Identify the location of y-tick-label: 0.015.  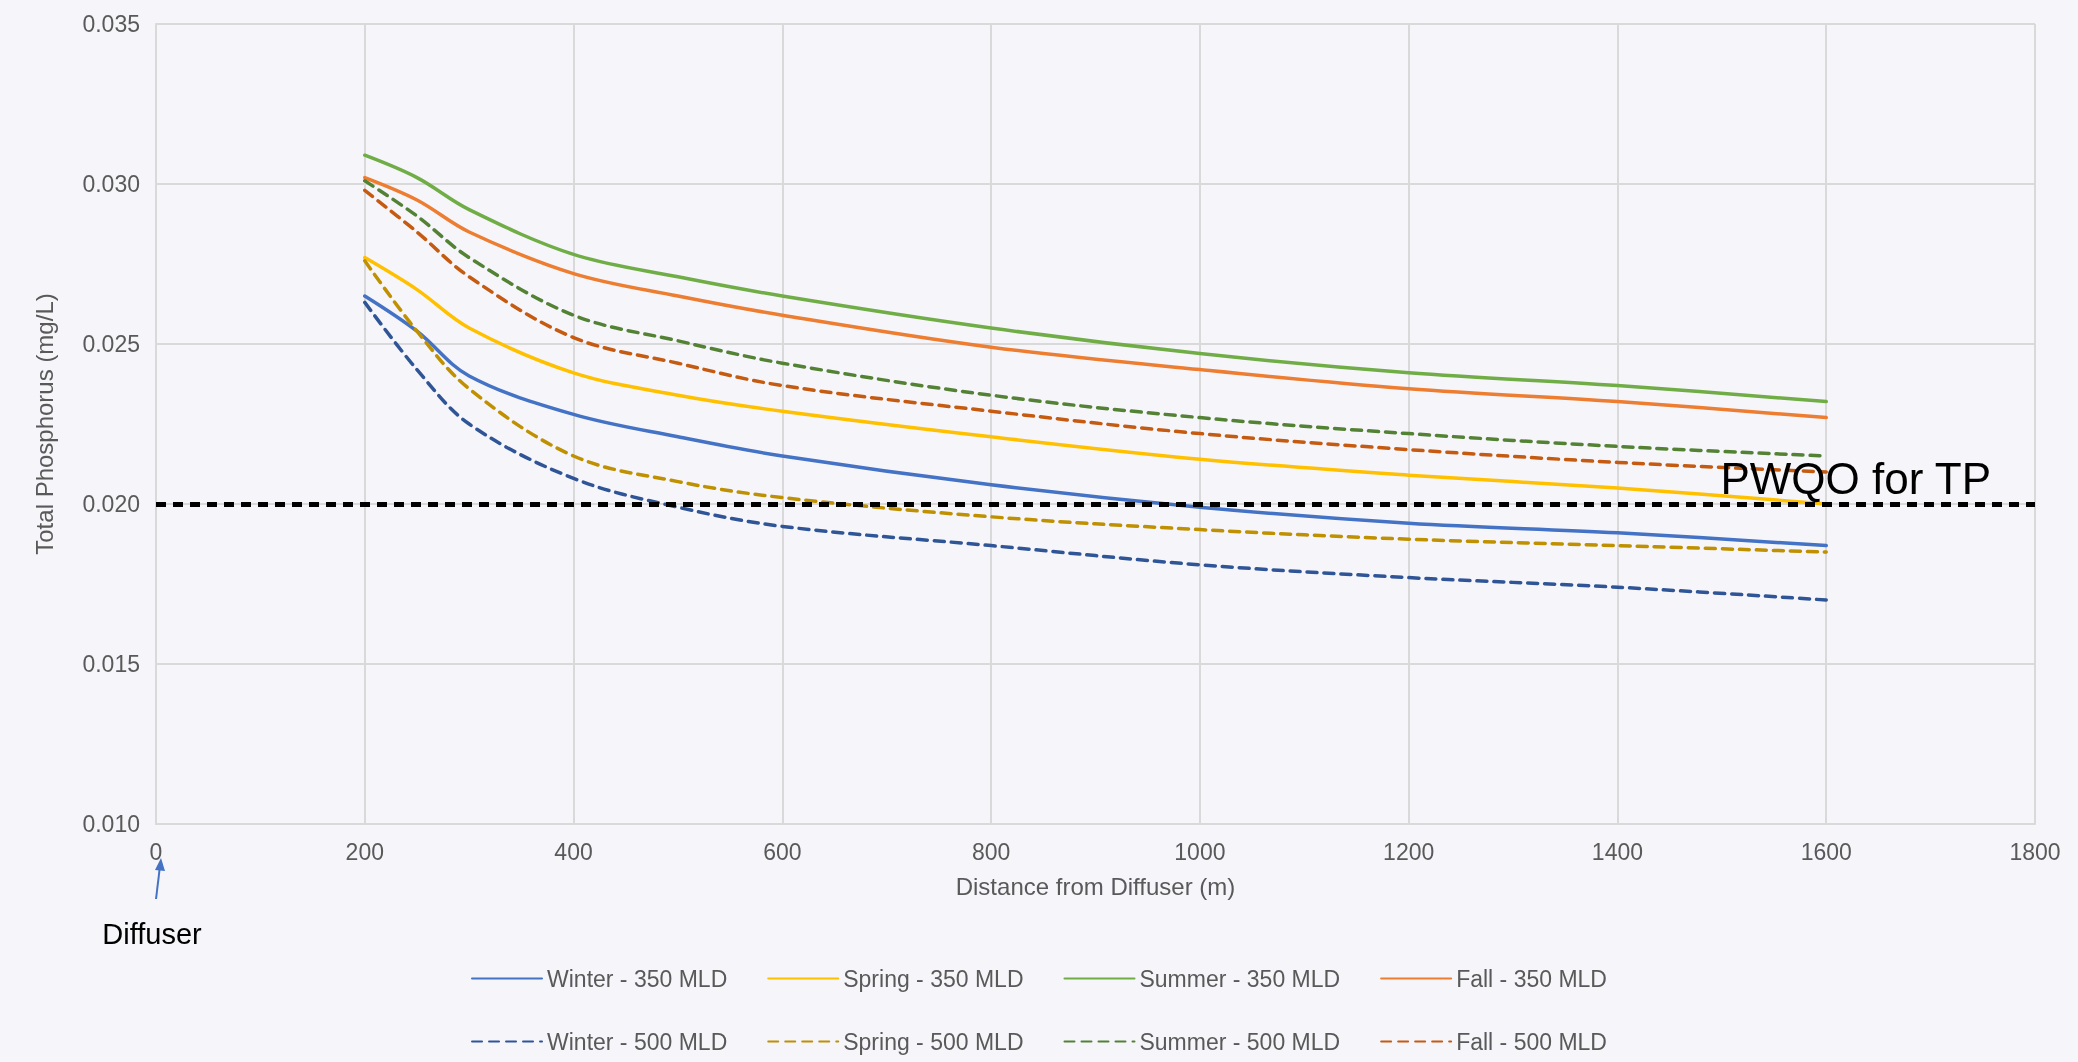
(111, 664).